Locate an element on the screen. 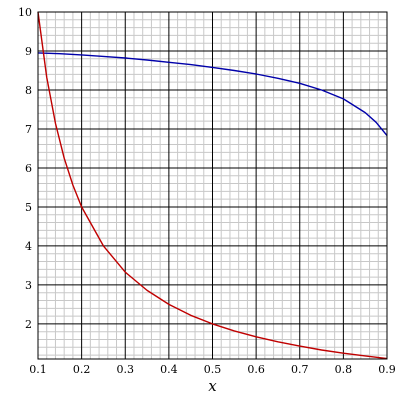 This screenshot has width=400, height=400. x-tick-label: 0.2 is located at coordinates (82, 369).